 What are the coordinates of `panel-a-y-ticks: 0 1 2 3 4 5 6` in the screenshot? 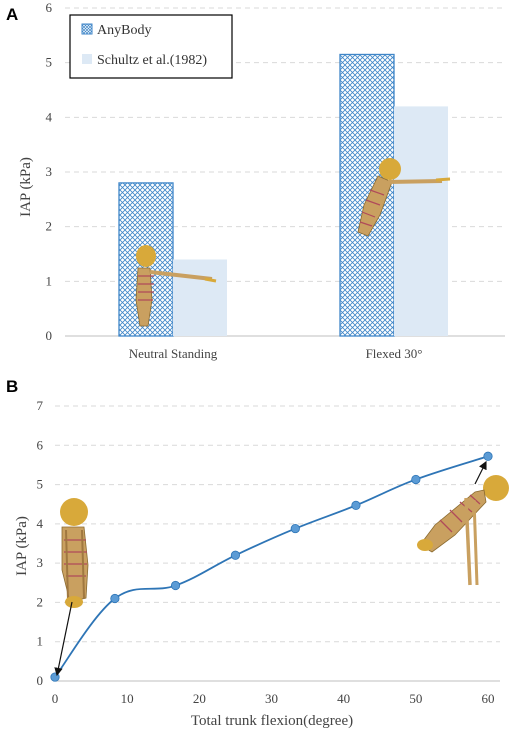 It's located at (49, 171).